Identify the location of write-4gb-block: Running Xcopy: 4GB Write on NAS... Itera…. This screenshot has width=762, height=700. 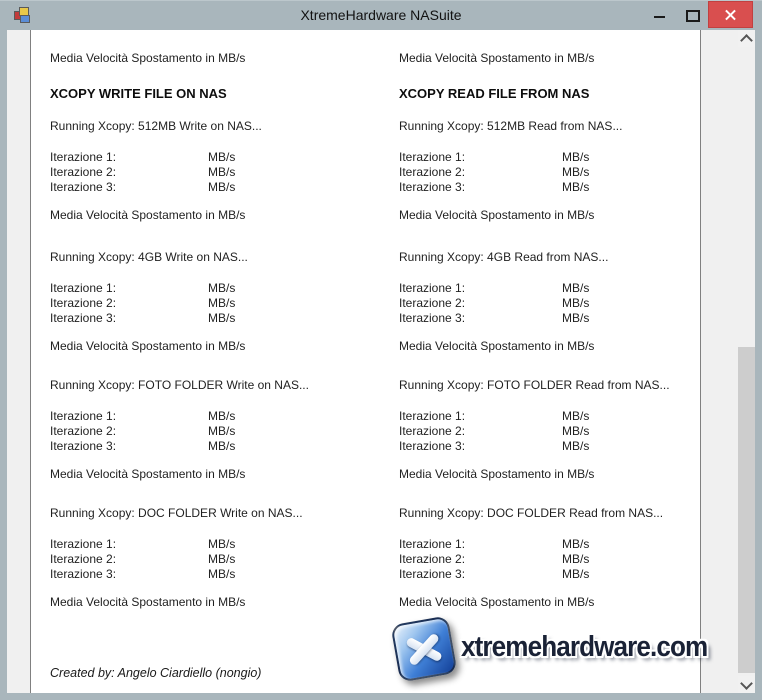
(215, 302).